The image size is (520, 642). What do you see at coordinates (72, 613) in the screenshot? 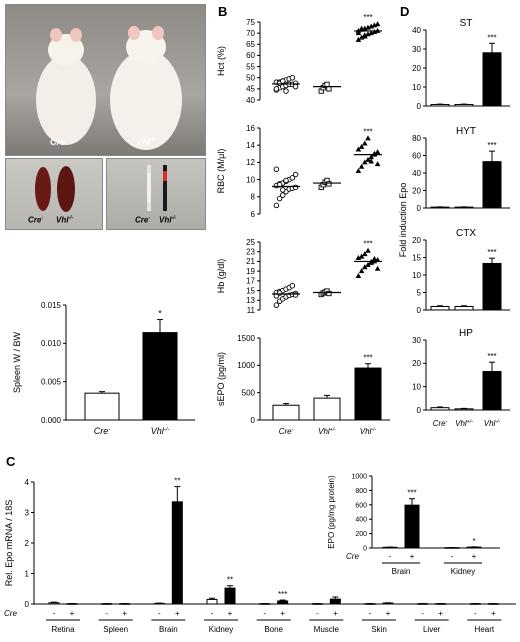
I see `c-sign-0-1: +` at bounding box center [72, 613].